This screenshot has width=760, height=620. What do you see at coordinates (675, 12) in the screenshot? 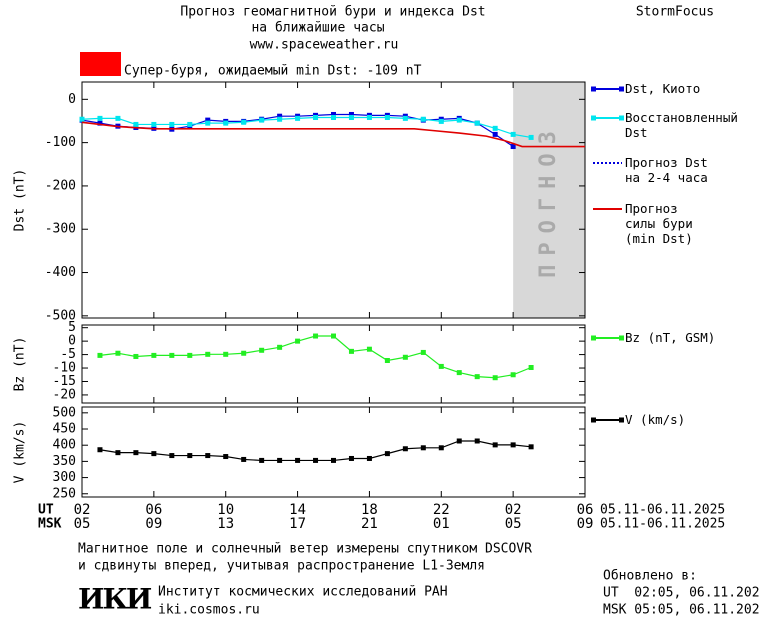
I see `brand: StormFocus` at bounding box center [675, 12].